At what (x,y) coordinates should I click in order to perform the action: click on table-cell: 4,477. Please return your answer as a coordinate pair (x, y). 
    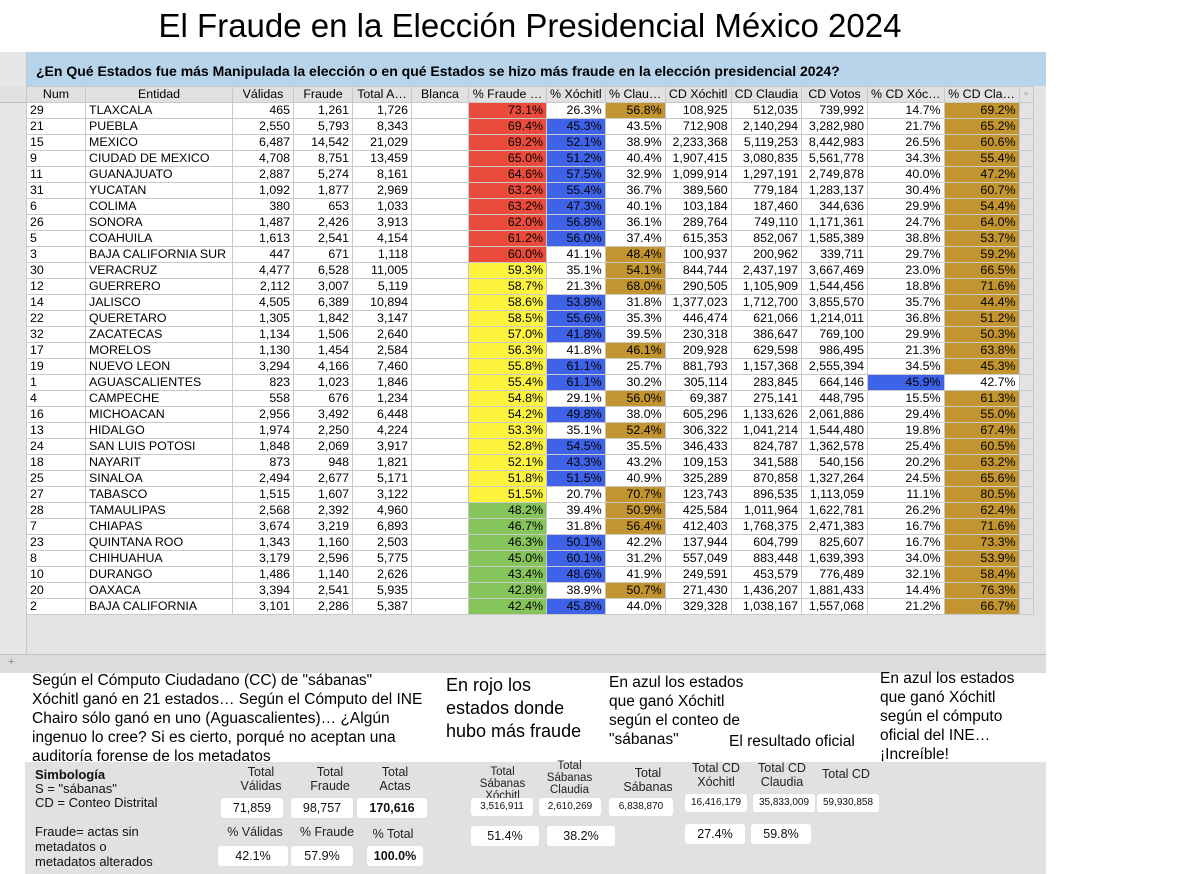
    Looking at the image, I should click on (263, 270).